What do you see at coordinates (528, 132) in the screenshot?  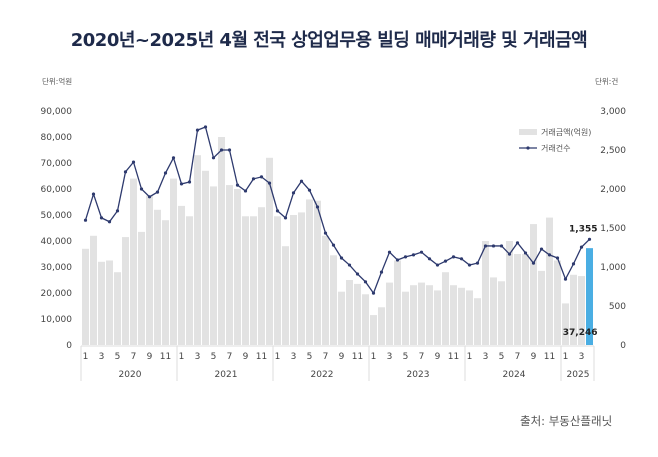 I see `legend-bar-swatch` at bounding box center [528, 132].